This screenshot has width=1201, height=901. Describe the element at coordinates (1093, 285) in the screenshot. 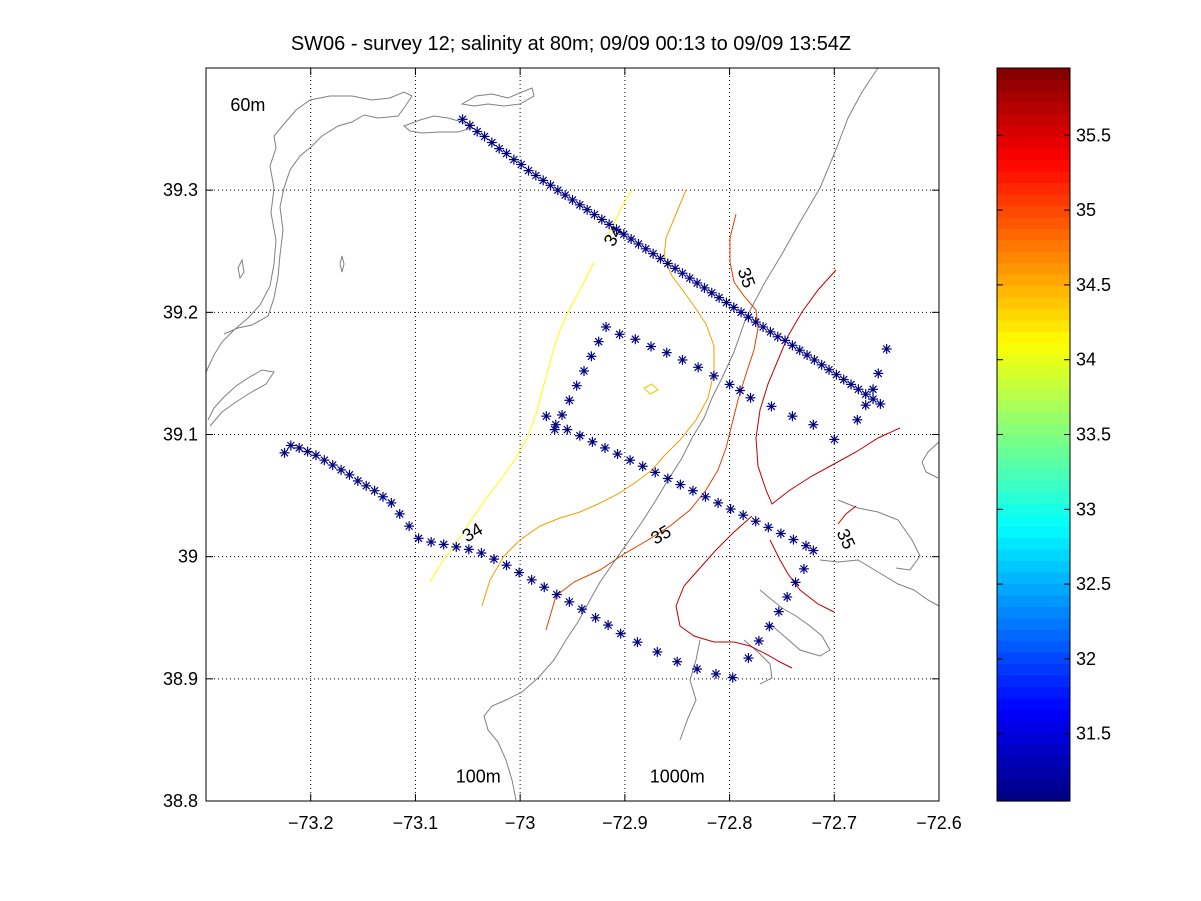

I see `colorbar-tick-label-6: 34.5` at that location.